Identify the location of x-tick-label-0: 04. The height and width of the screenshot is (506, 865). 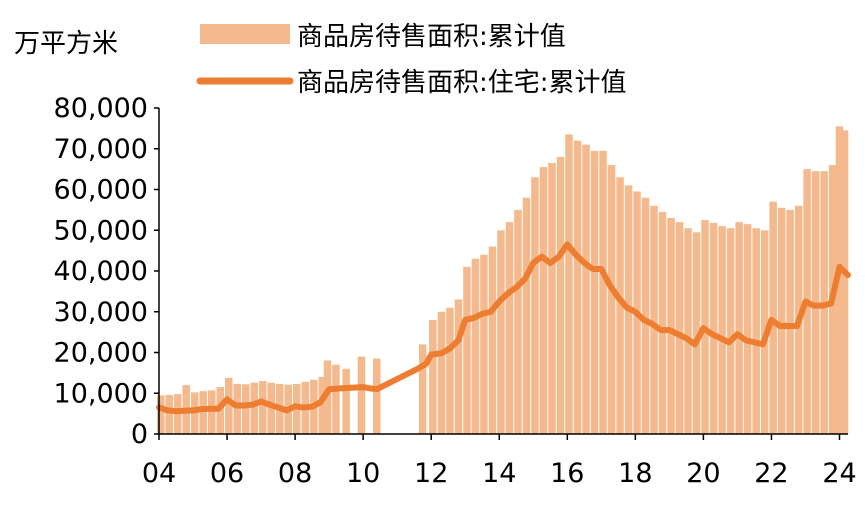
(159, 473).